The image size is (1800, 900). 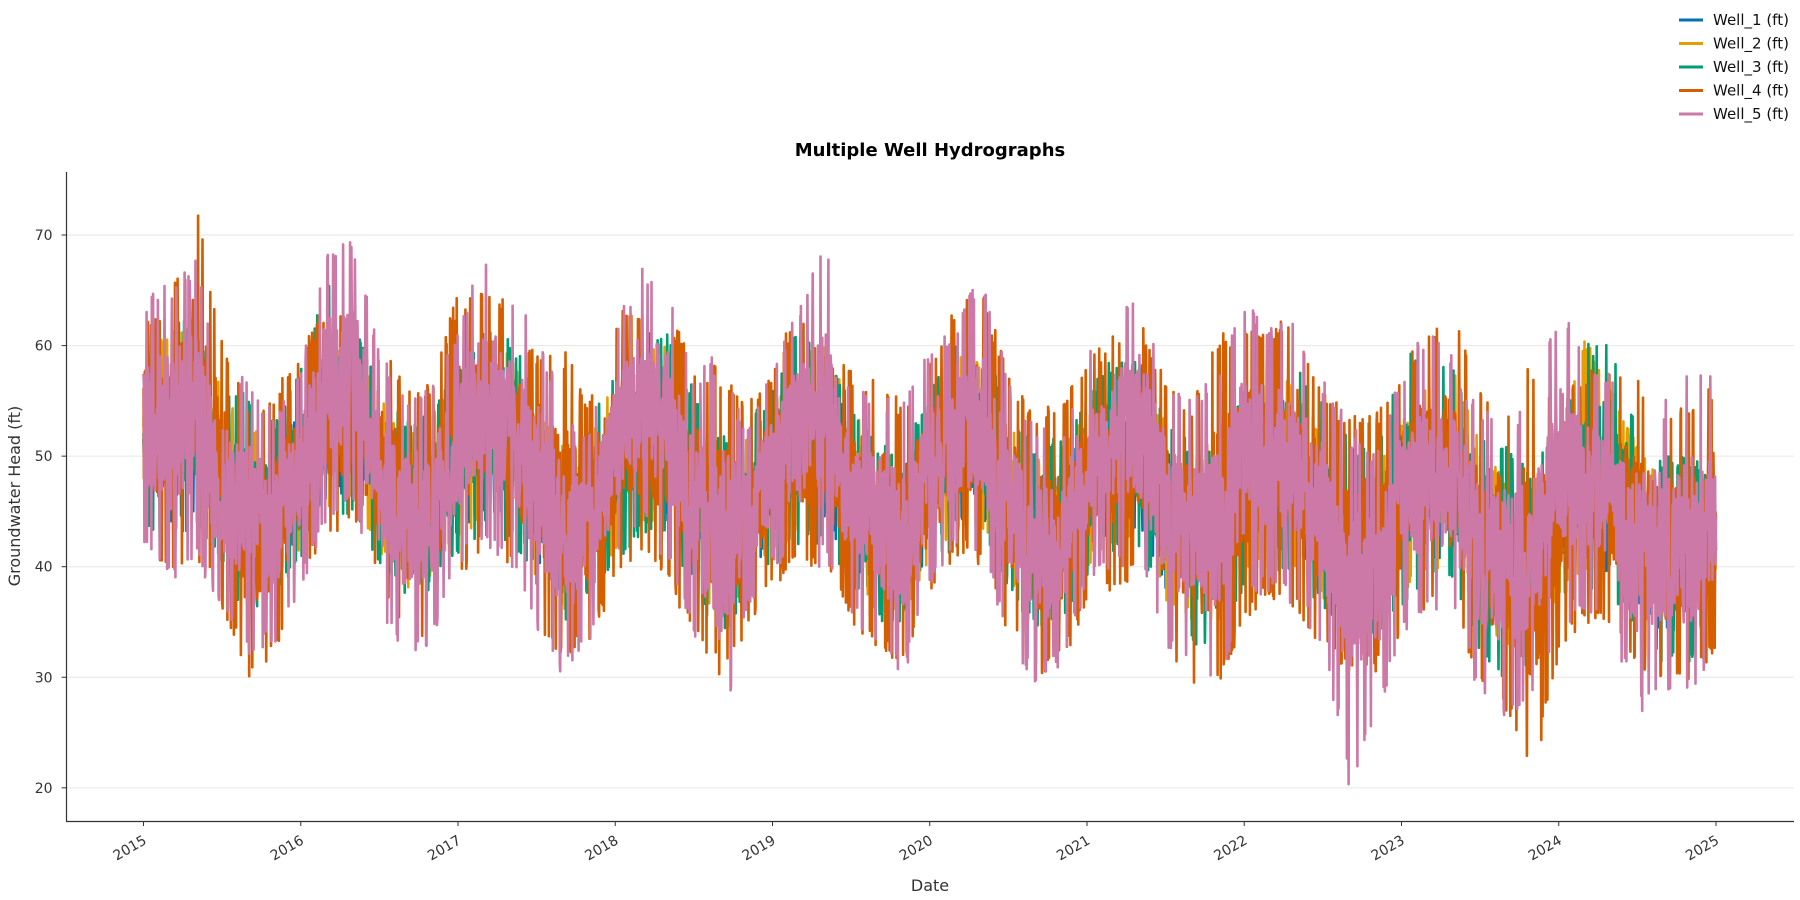 I want to click on y-tick-label: 30, so click(x=44, y=678).